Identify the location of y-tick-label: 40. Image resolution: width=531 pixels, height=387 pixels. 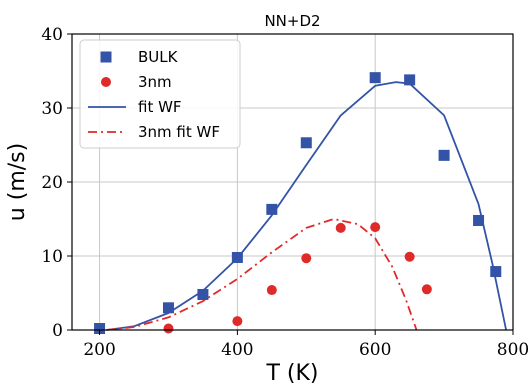
(52, 35).